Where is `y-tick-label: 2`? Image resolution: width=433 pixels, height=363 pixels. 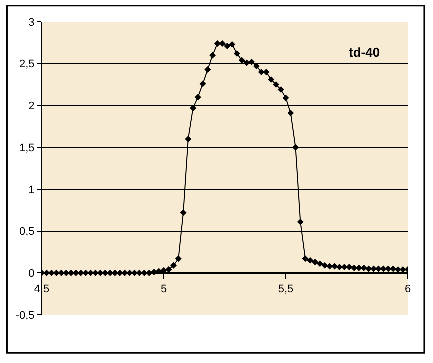 y-tick-label: 2 is located at coordinates (31, 106).